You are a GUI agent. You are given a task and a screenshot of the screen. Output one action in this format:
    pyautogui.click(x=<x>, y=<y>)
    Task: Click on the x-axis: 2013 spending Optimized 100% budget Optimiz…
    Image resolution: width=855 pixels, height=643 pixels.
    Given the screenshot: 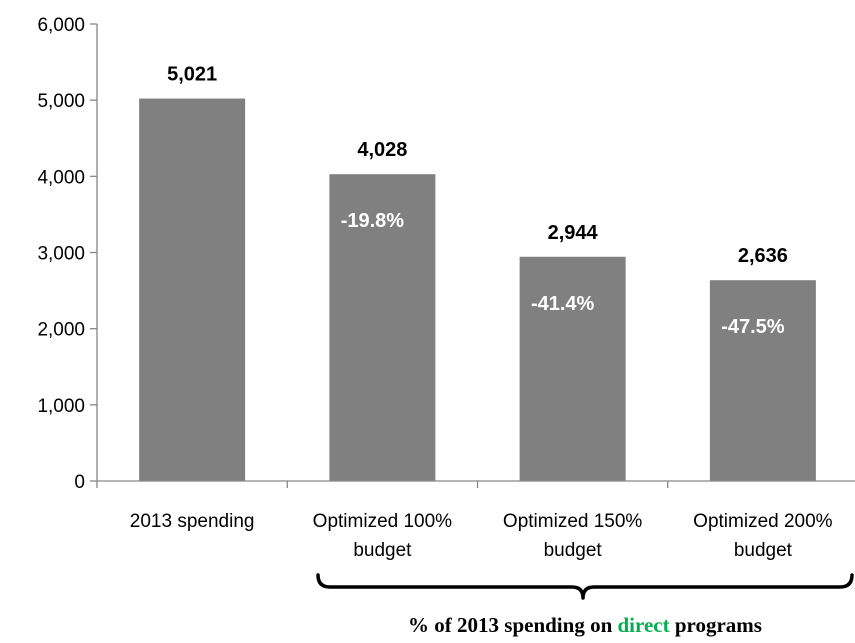 What is the action you would take?
    pyautogui.click(x=475, y=520)
    